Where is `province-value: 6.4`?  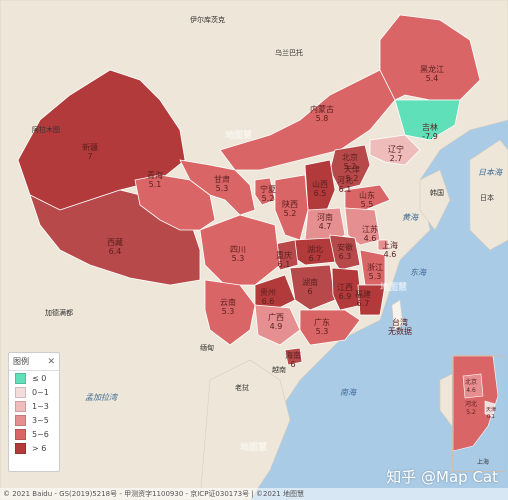 province-value: 6.4 is located at coordinates (115, 251).